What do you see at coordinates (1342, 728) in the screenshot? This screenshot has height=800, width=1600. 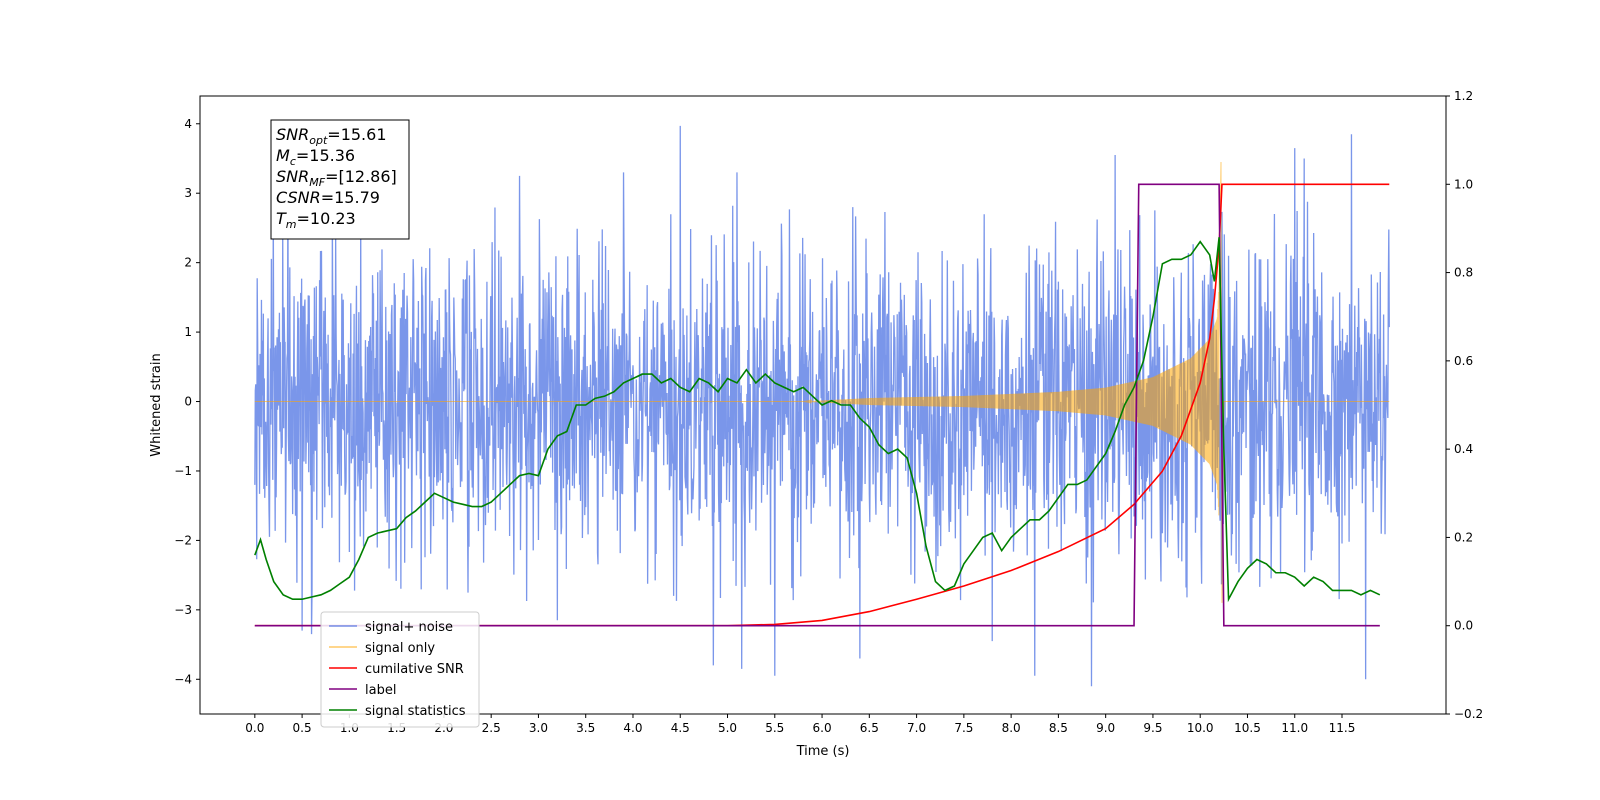 I see `x-tick-label: 11.5` at bounding box center [1342, 728].